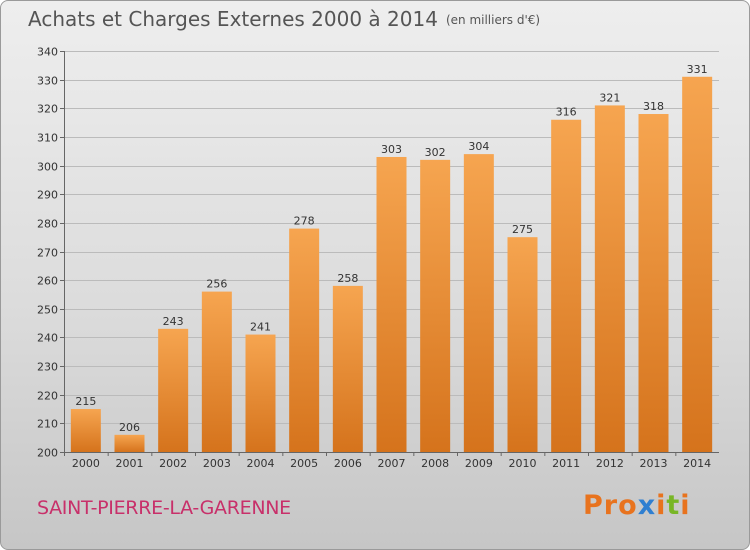 This screenshot has height=550, width=750. Describe the element at coordinates (697, 69) in the screenshot. I see `data-label: 331` at that location.